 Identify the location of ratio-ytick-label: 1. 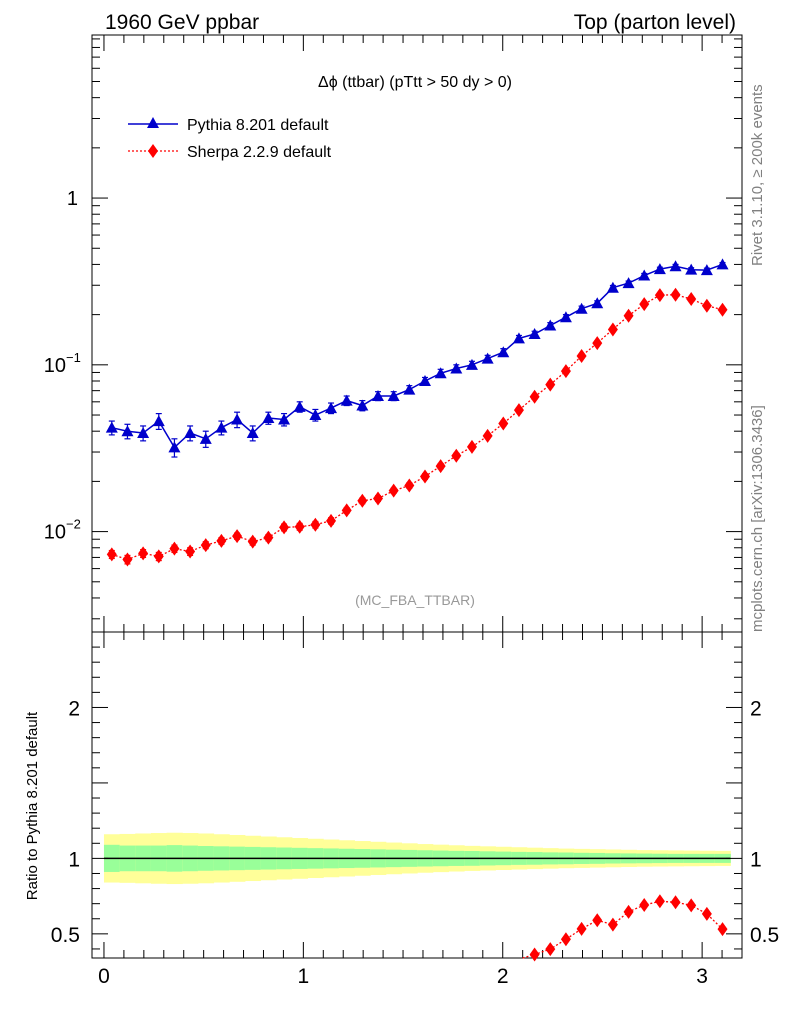
(74, 859).